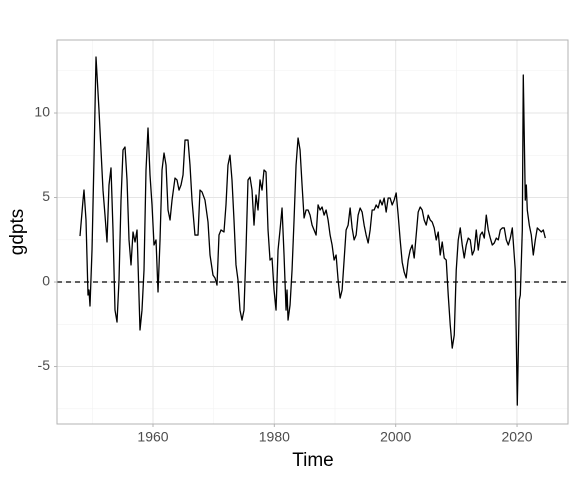  I want to click on x-tick-label: 2020, so click(516, 437).